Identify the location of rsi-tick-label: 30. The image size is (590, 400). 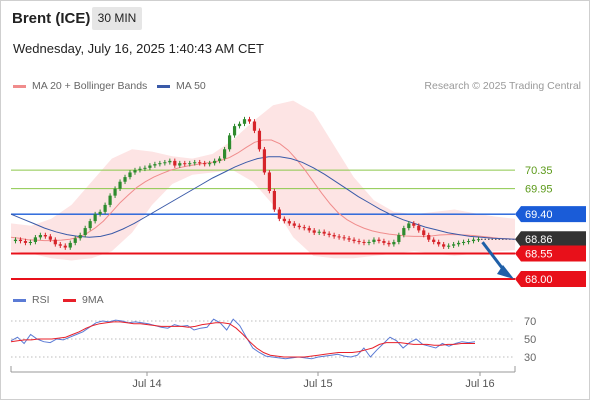
(530, 358).